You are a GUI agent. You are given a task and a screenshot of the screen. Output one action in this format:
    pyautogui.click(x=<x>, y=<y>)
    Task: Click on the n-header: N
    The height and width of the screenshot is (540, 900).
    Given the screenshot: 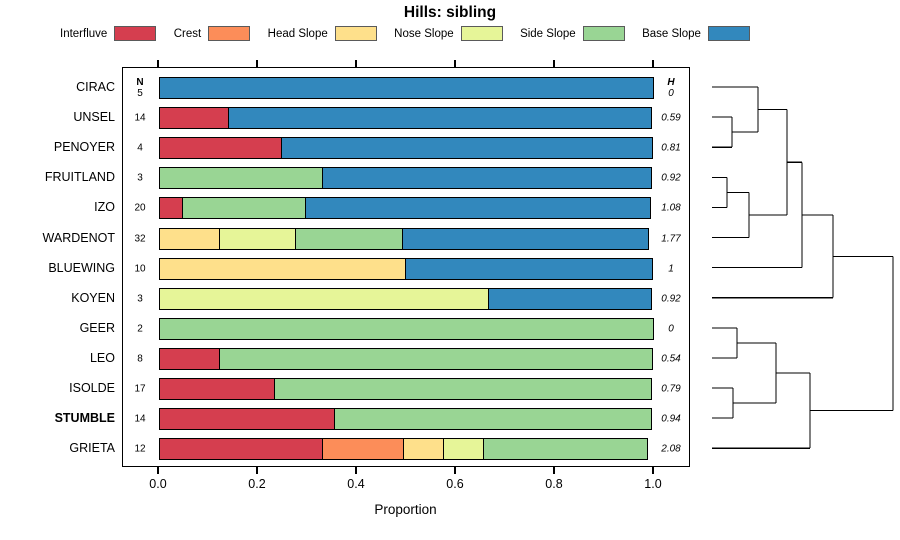 What is the action you would take?
    pyautogui.click(x=140, y=82)
    